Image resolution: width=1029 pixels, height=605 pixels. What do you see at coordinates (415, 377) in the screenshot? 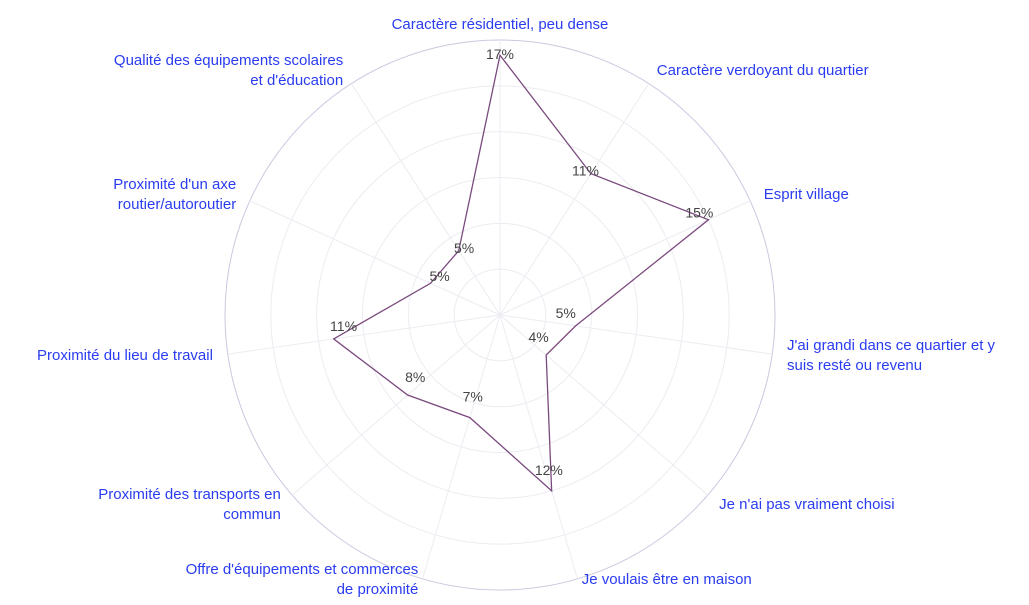
I see `value-label: 8%` at bounding box center [415, 377].